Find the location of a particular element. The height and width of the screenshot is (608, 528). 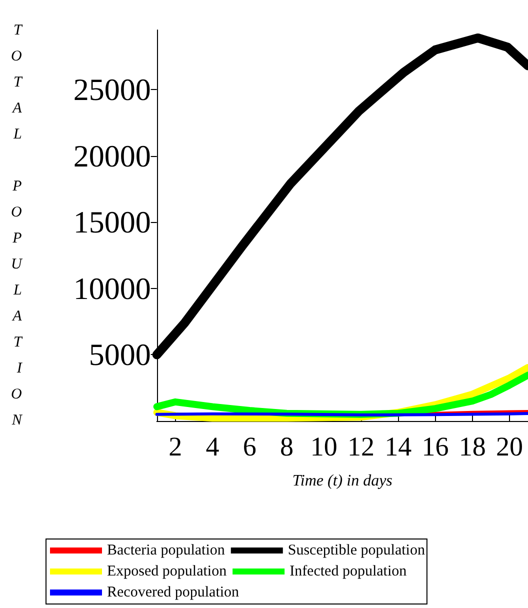

y-tick-label: 25000 is located at coordinates (112, 90).